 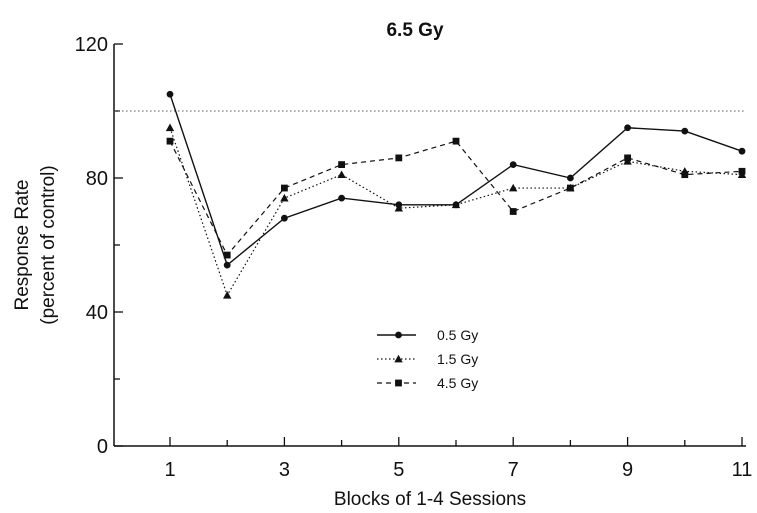 I want to click on legend: 0.5 Gy 1.5 Gy 4.5 Gy, so click(x=427, y=359).